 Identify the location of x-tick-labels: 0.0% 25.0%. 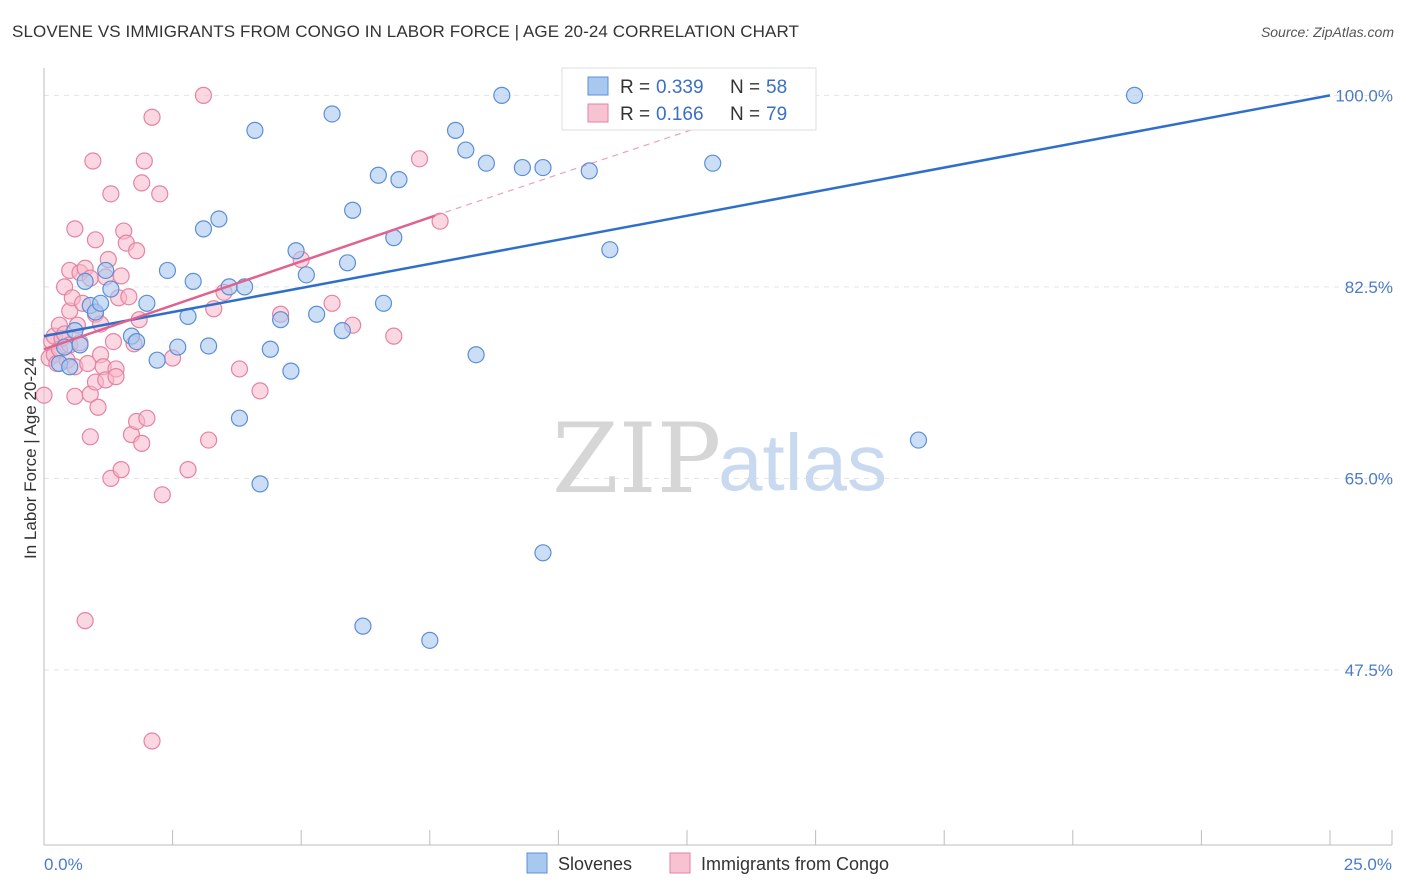
(718, 864).